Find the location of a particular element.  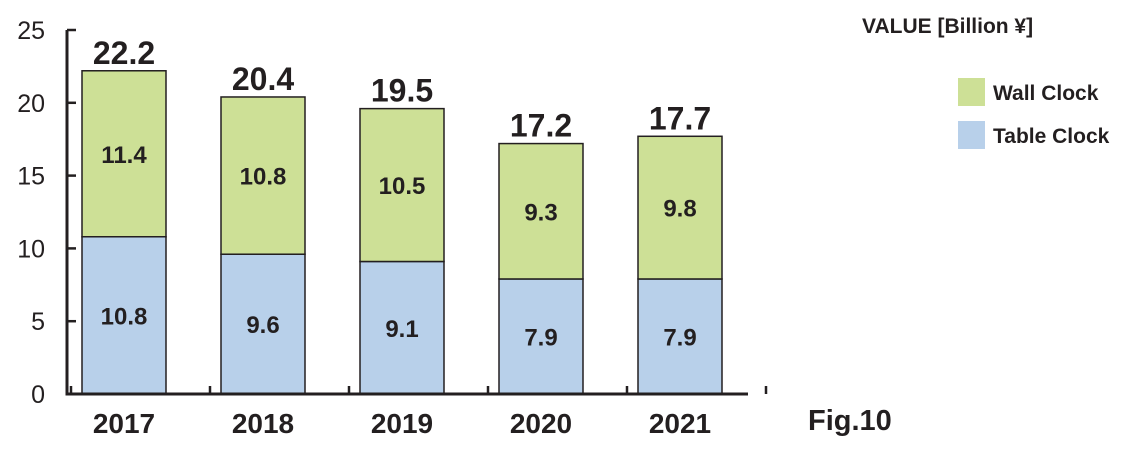

total-value-label: 17.2 is located at coordinates (541, 126).